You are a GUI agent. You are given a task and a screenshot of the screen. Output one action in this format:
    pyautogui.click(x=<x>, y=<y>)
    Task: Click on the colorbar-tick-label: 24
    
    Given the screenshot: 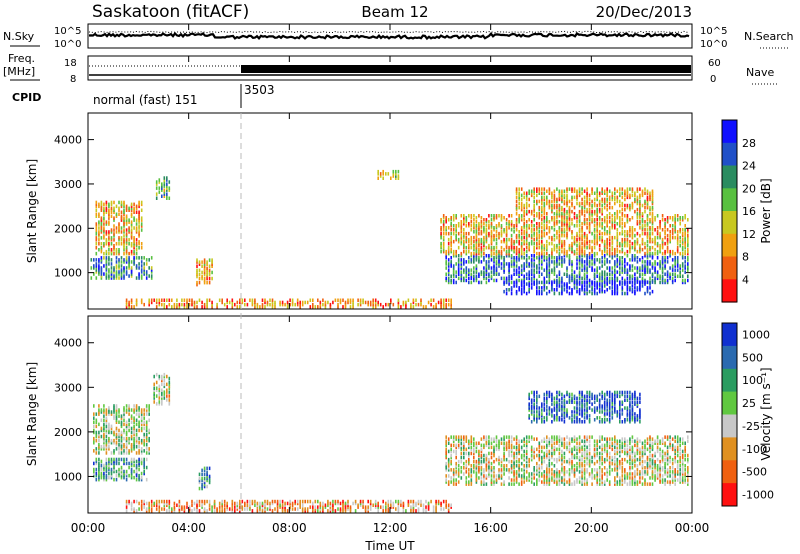 What is the action you would take?
    pyautogui.click(x=749, y=166)
    